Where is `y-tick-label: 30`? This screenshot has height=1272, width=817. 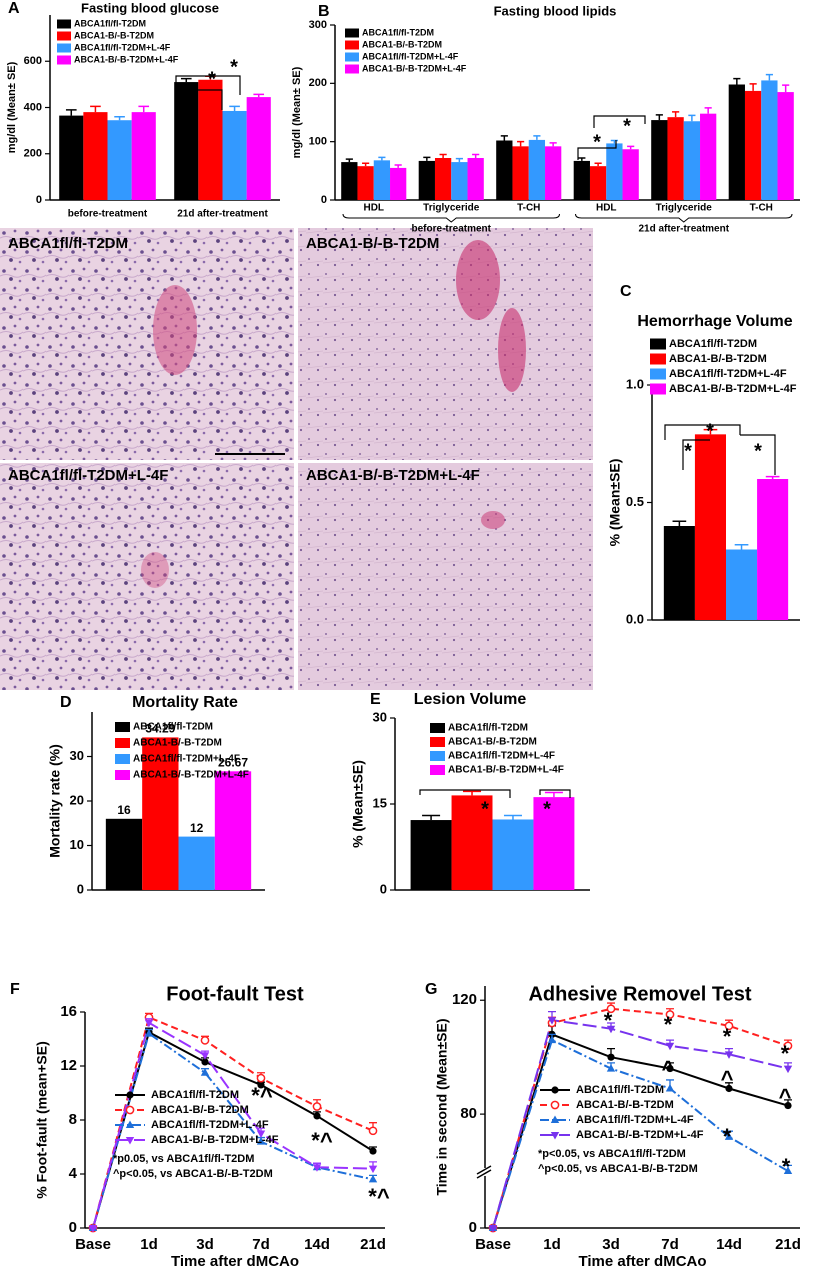
y-tick-label: 30 is located at coordinates (77, 755).